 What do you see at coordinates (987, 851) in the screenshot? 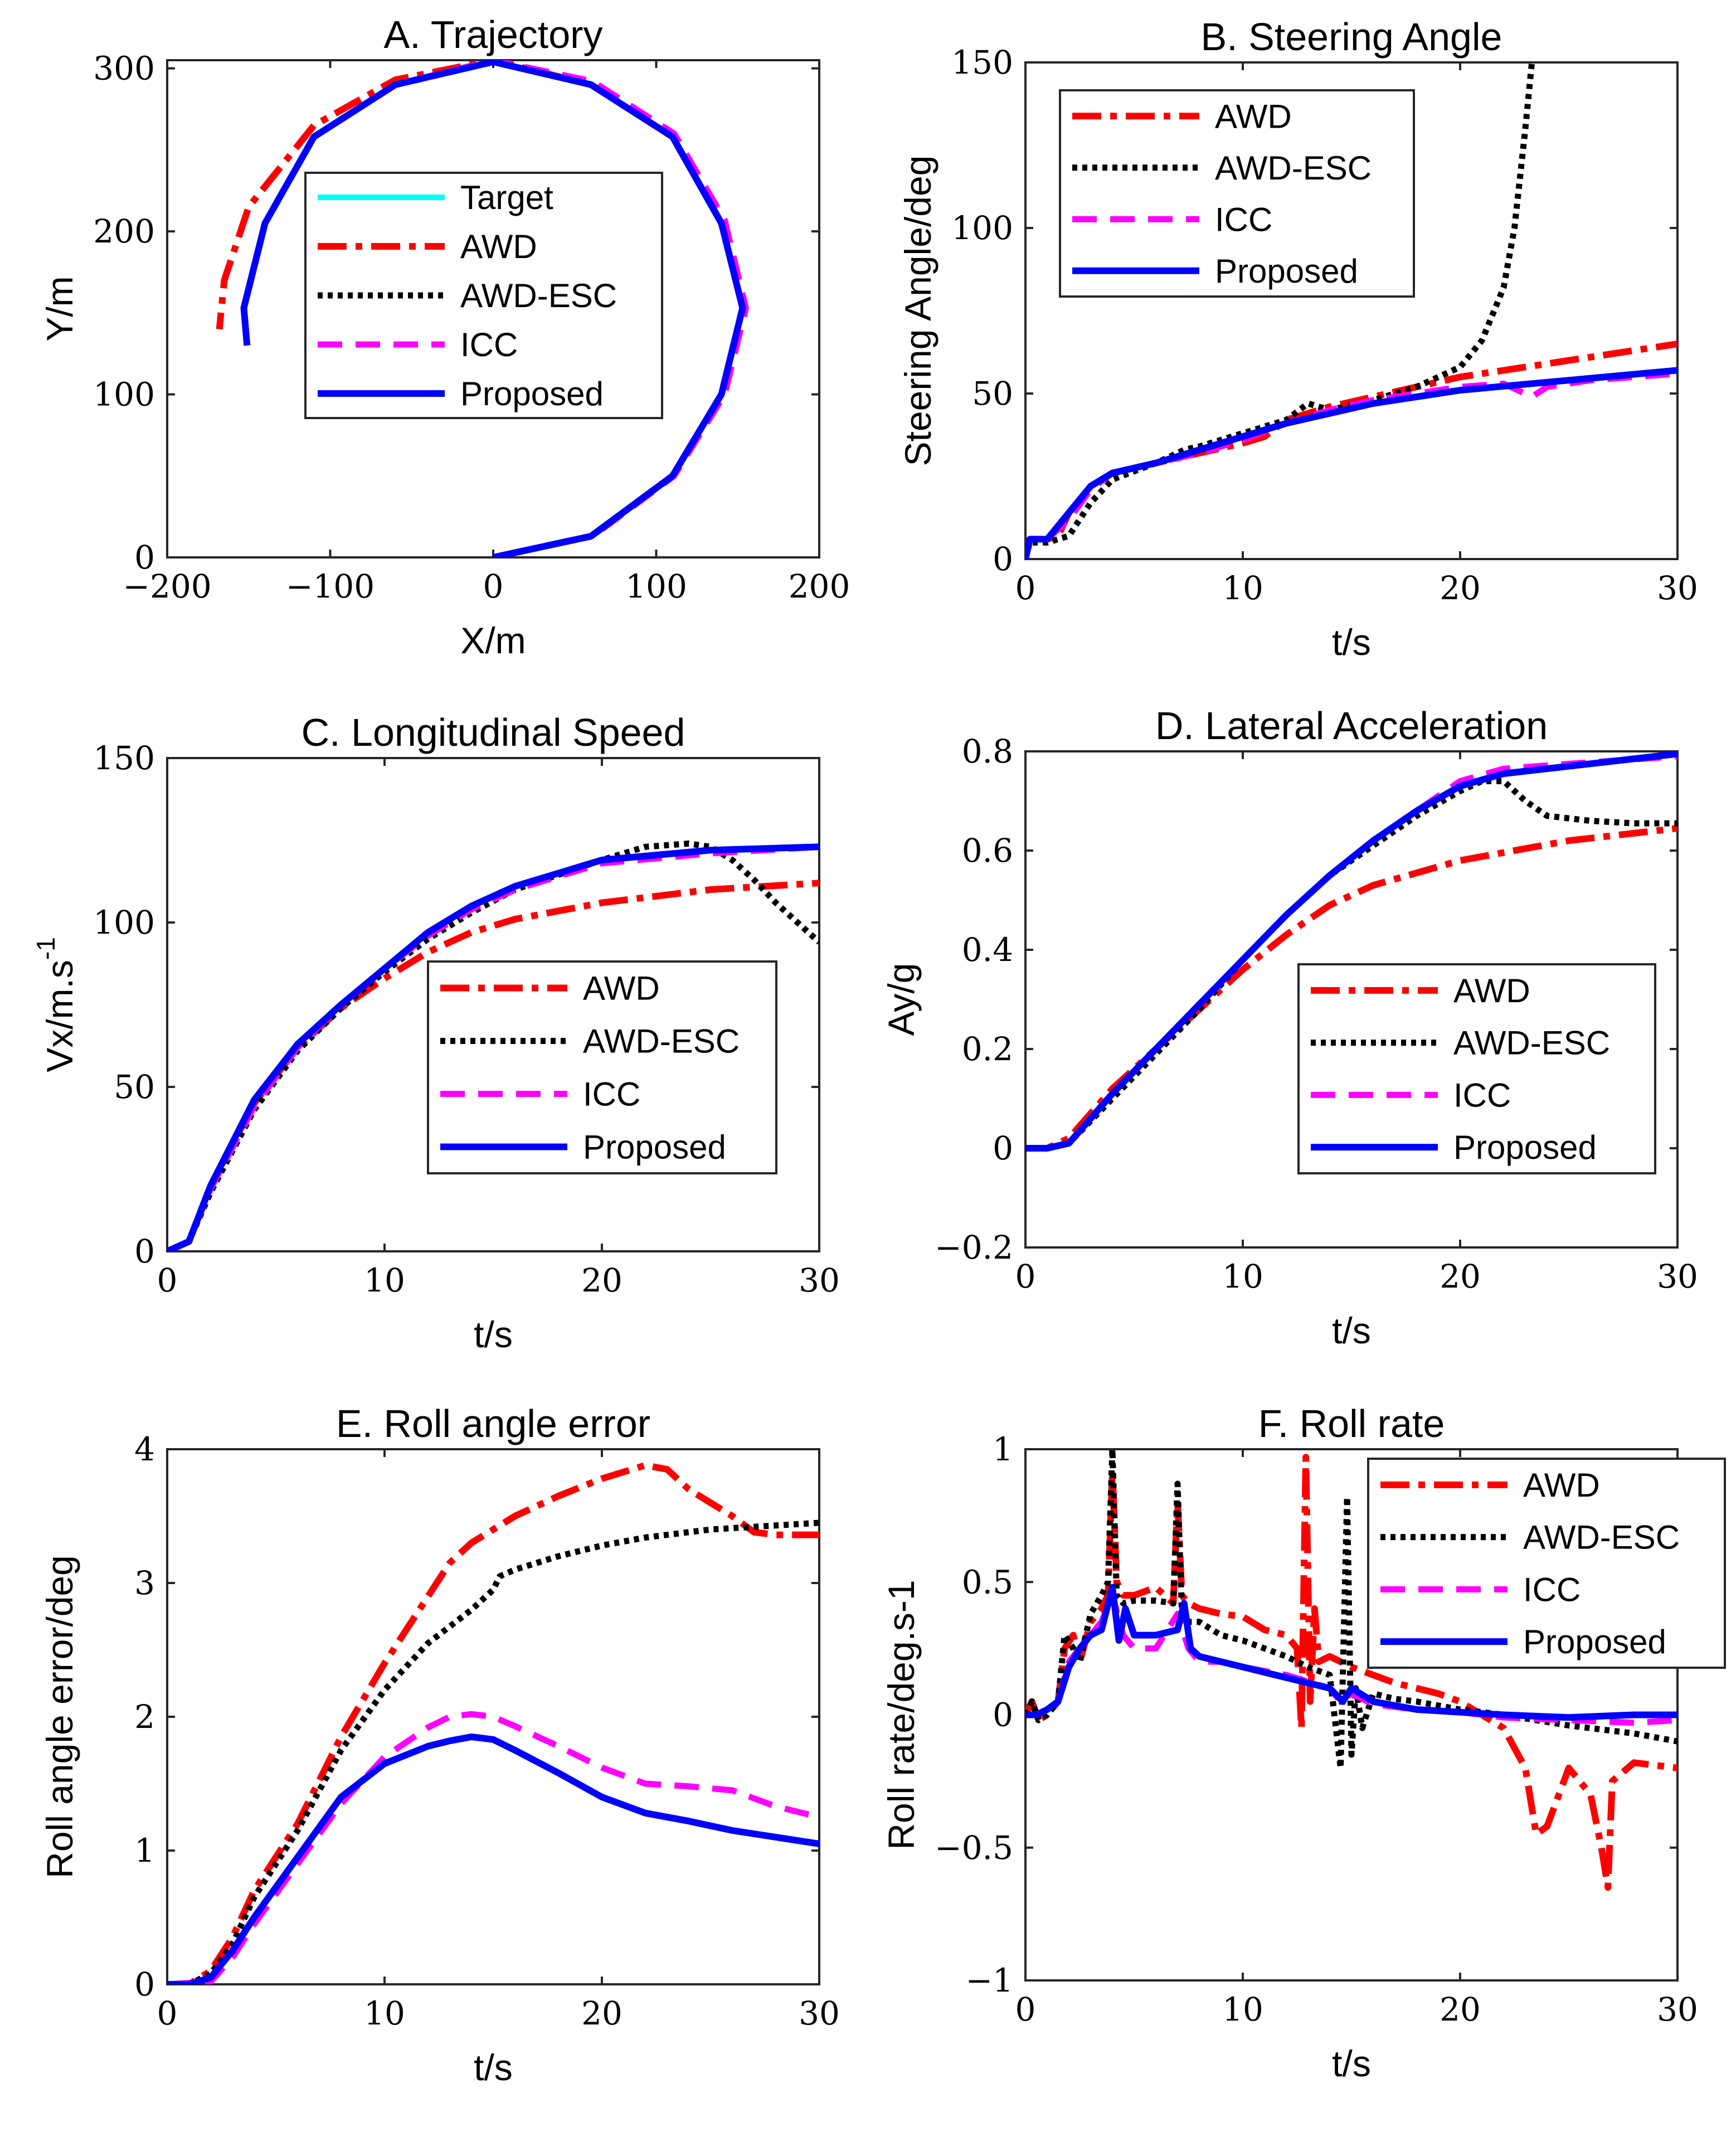
I see `y-tick-label: 0.6` at bounding box center [987, 851].